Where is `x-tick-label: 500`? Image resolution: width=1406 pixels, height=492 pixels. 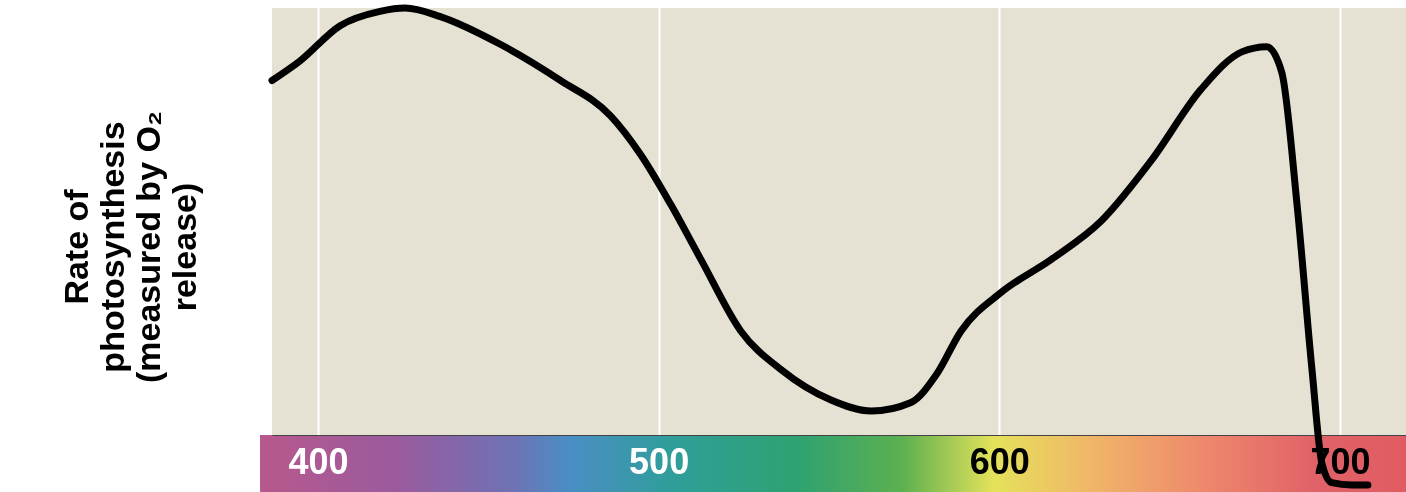
x-tick-label: 500 is located at coordinates (659, 461).